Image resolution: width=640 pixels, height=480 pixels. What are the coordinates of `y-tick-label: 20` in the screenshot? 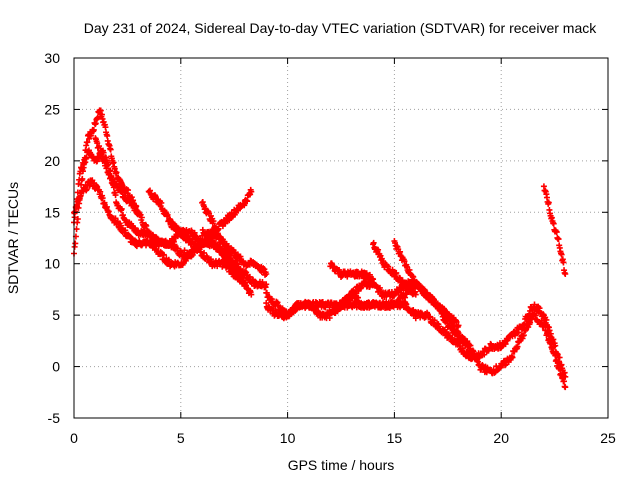 It's located at (52, 161).